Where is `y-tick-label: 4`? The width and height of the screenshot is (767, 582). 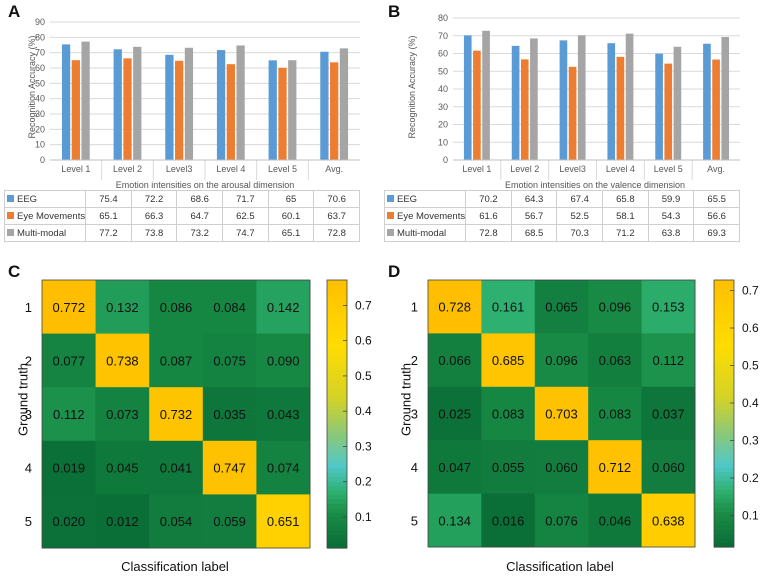 y-tick-label: 4 is located at coordinates (414, 467).